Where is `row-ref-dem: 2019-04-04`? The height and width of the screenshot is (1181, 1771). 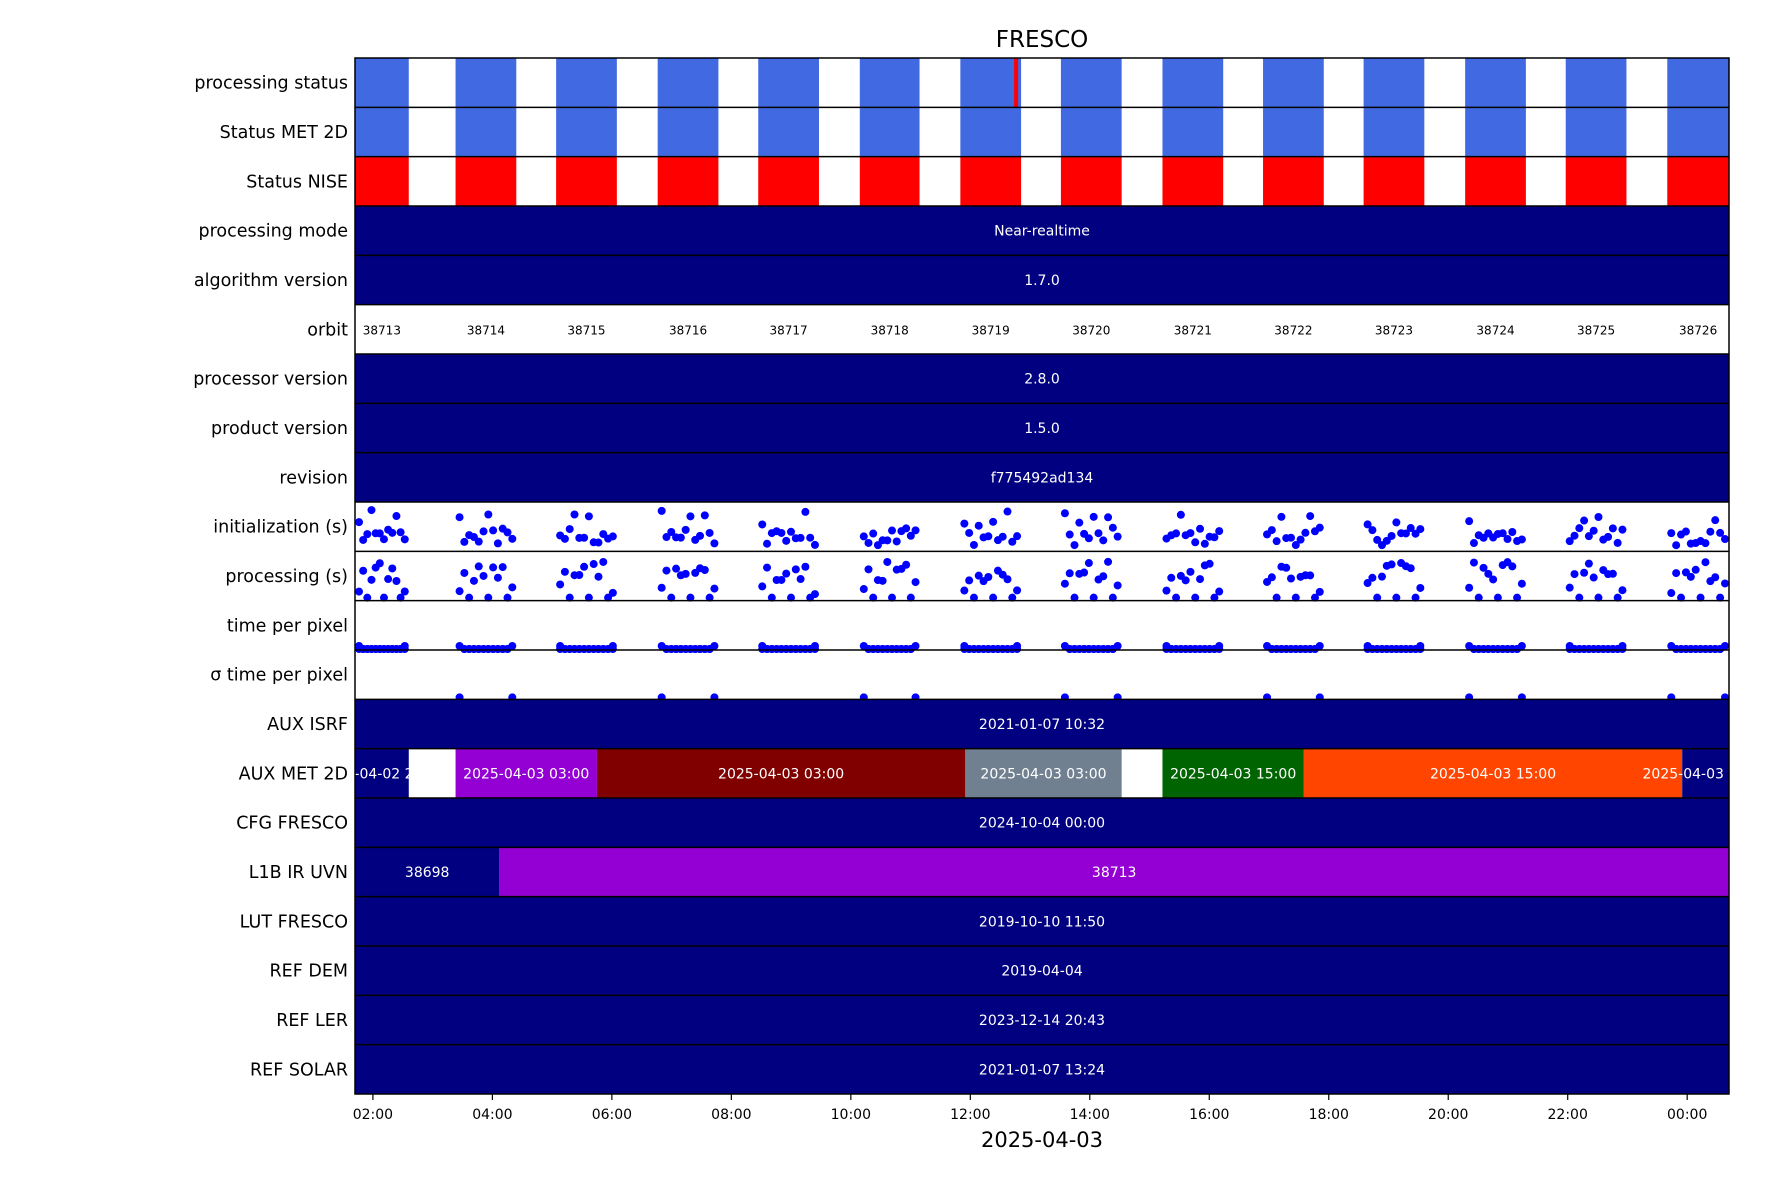
row-ref-dem: 2019-04-04 is located at coordinates (1042, 971).